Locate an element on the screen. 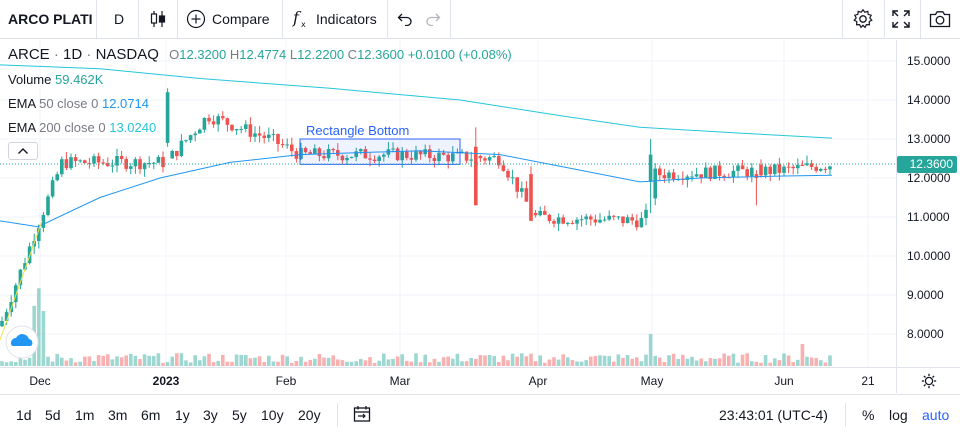 Image resolution: width=960 pixels, height=433 pixels. fullscreen-icon is located at coordinates (901, 19).